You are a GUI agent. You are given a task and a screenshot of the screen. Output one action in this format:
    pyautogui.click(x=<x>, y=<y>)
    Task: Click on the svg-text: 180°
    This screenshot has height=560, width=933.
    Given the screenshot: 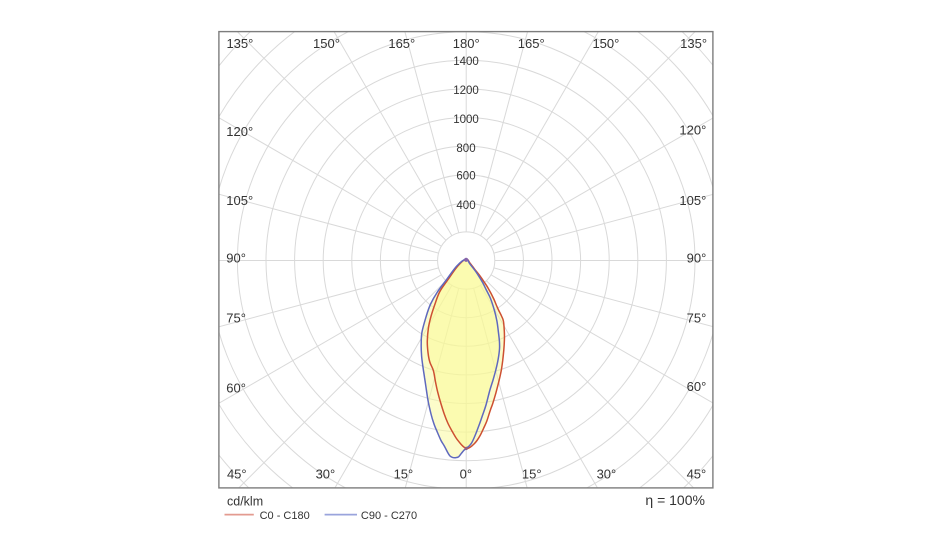 What is the action you would take?
    pyautogui.click(x=466, y=43)
    